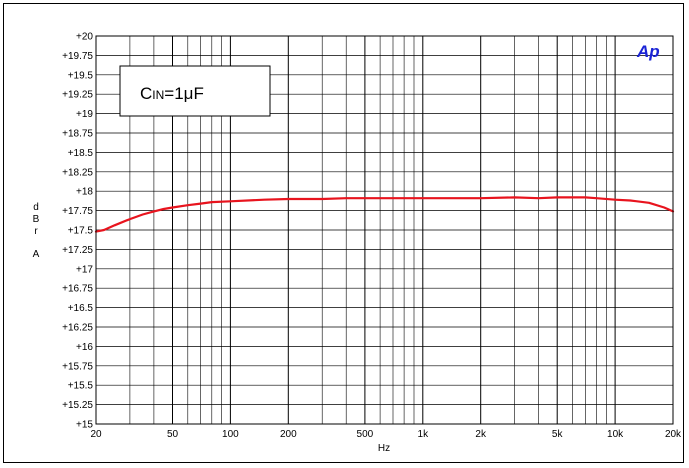  What do you see at coordinates (77, 405) in the screenshot?
I see `y-tick-label: +15.25` at bounding box center [77, 405].